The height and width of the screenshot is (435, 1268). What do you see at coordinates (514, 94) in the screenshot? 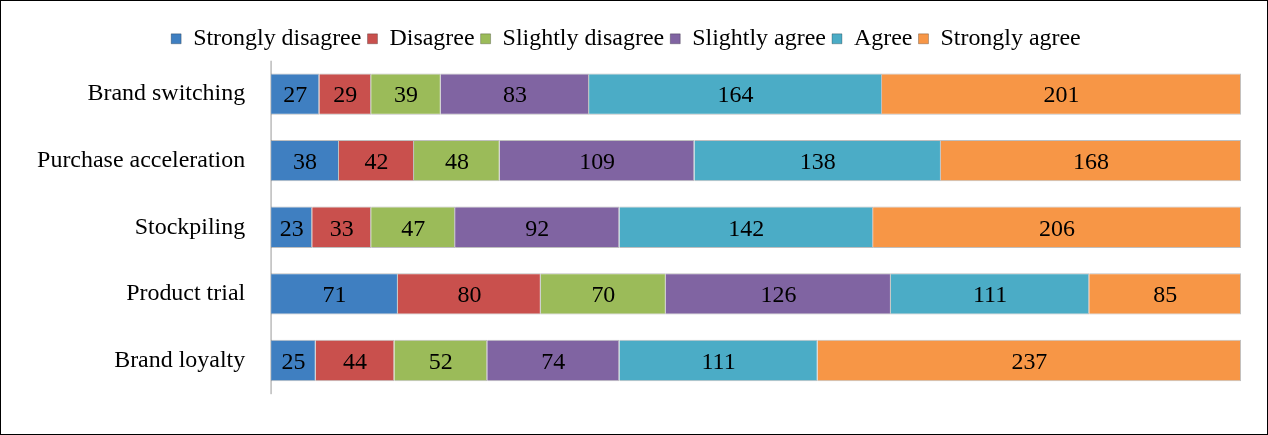
I see `data-label: 83` at bounding box center [514, 94].